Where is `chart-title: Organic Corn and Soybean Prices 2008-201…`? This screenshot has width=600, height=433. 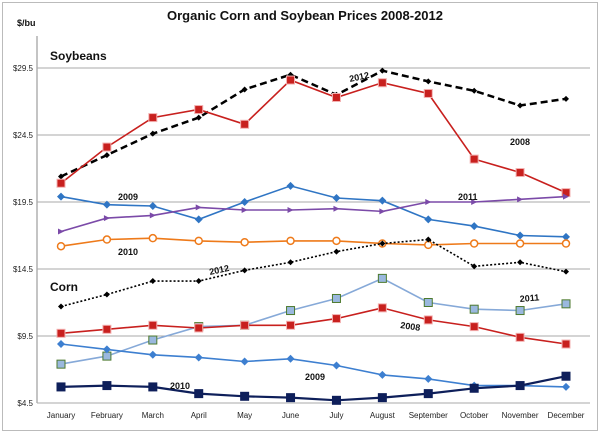 chart-title: Organic Corn and Soybean Prices 2008-201… is located at coordinates (305, 15).